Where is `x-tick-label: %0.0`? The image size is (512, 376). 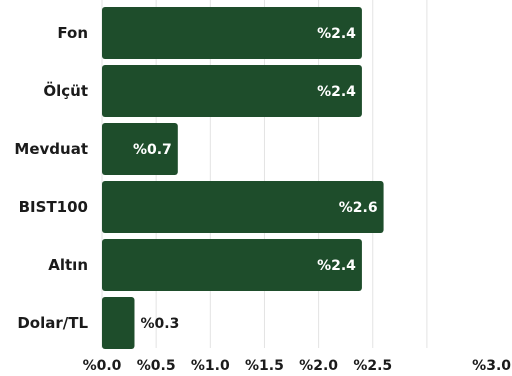 x-tick-label: %0.0 is located at coordinates (102, 366).